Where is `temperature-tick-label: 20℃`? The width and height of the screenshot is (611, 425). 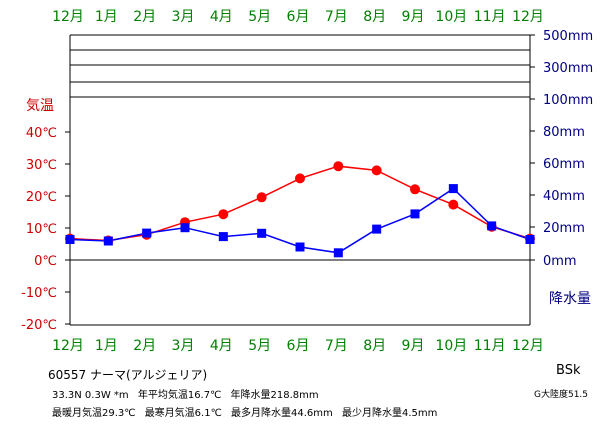
temperature-tick-label: 20℃ is located at coordinates (41, 197).